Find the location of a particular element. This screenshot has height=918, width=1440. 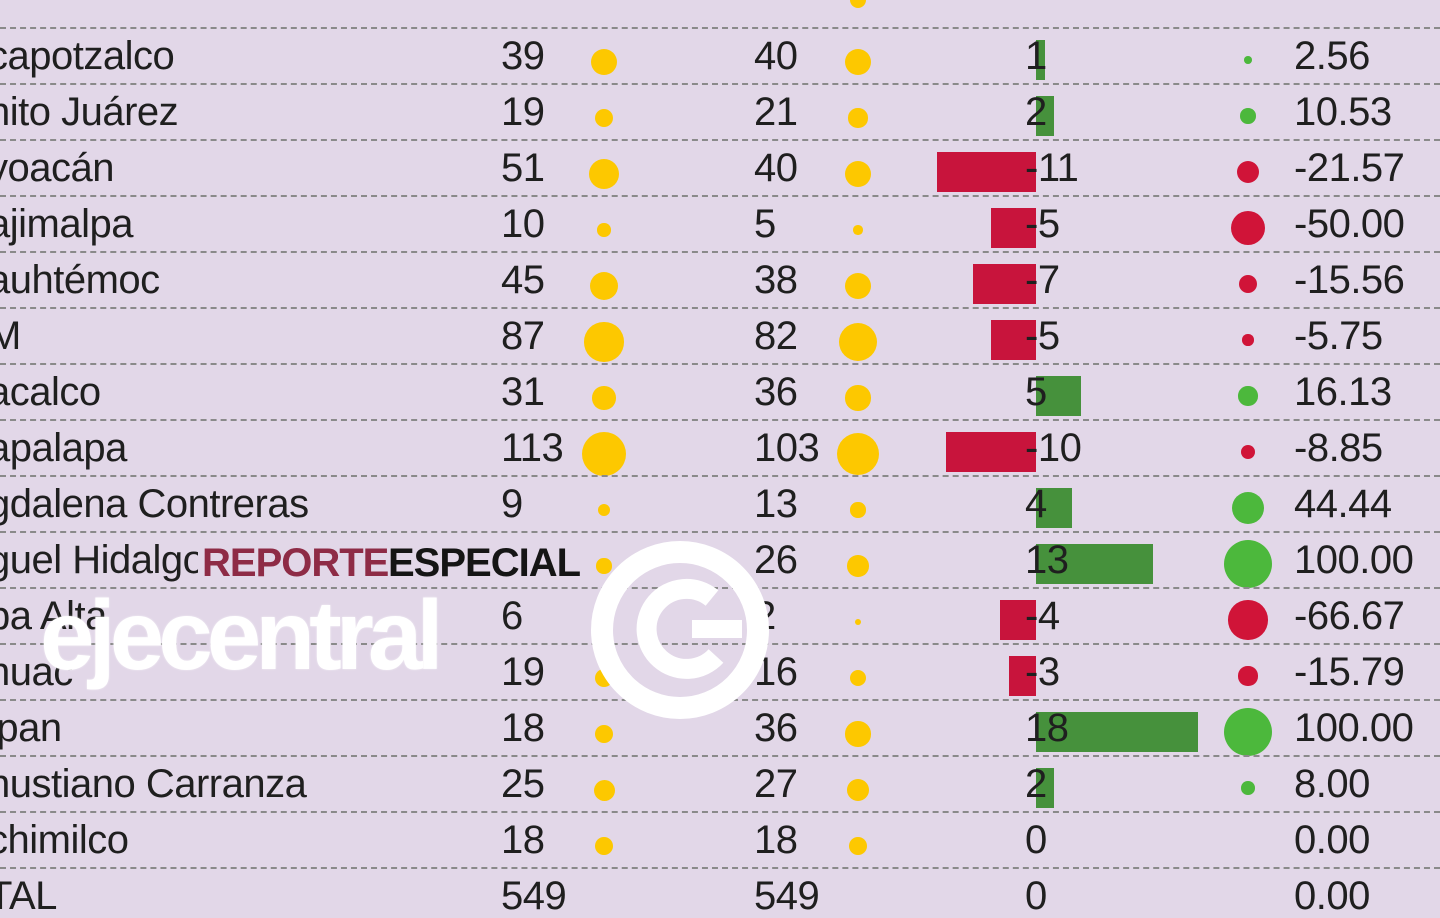

value-percent: -15.56 is located at coordinates (1349, 280).